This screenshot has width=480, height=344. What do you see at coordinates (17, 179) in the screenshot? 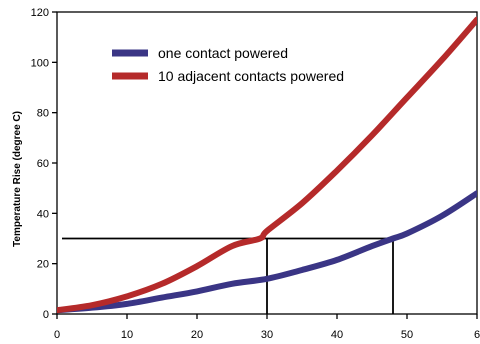
I see `y-axis-label: Temperature Rise (degree C)` at bounding box center [17, 179].